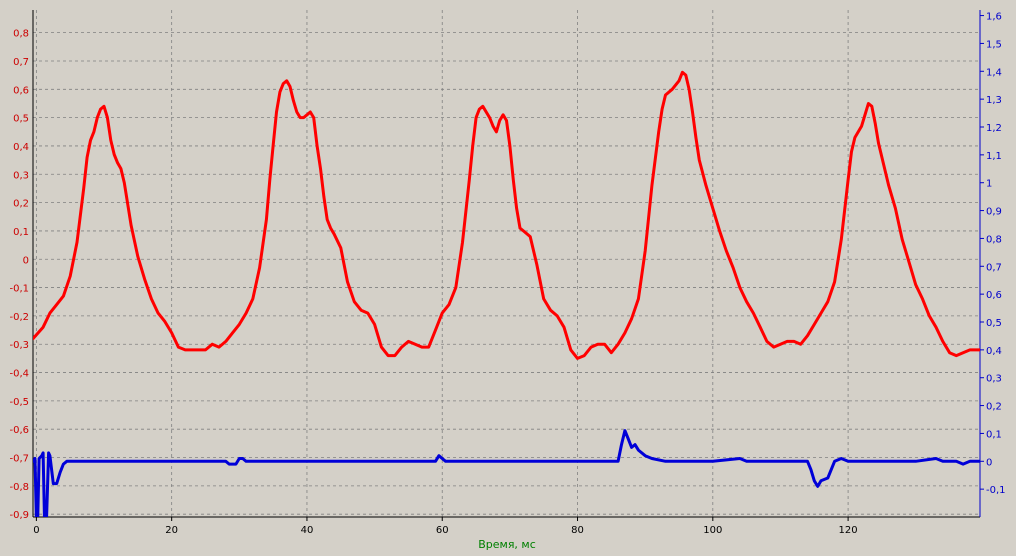 Image resolution: width=1016 pixels, height=556 pixels. Describe the element at coordinates (994, 44) in the screenshot. I see `right-axis-tick-label: 1,5` at that location.